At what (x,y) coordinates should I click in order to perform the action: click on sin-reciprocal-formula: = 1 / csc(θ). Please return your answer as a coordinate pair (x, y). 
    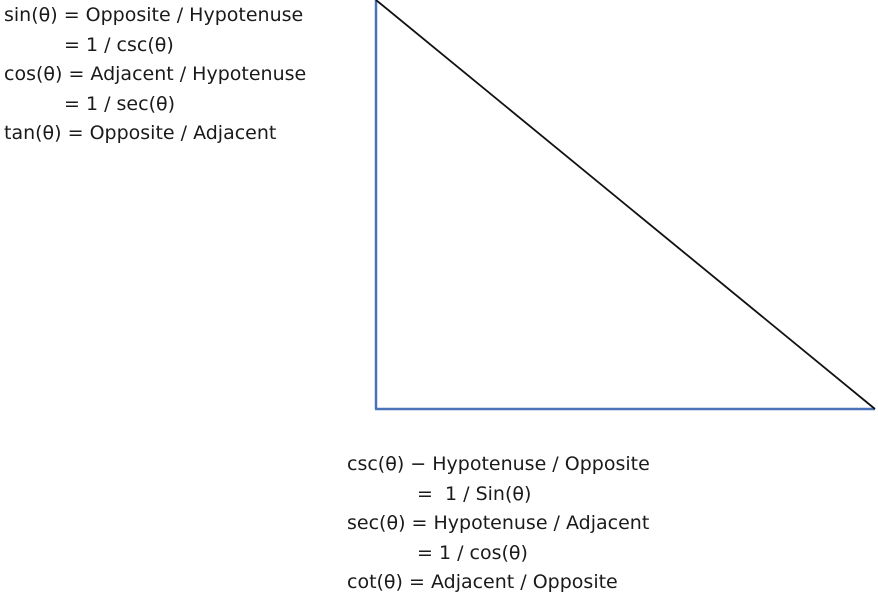
    Looking at the image, I should click on (119, 44).